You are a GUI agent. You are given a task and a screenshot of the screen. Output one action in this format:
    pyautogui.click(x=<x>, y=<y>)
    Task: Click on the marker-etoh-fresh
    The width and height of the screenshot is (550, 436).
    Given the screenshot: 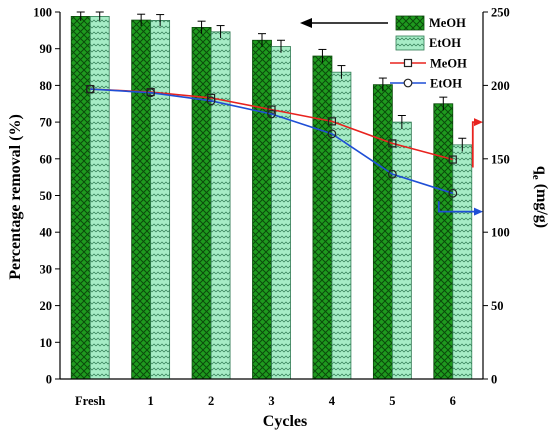 What is the action you would take?
    pyautogui.click(x=90, y=89)
    